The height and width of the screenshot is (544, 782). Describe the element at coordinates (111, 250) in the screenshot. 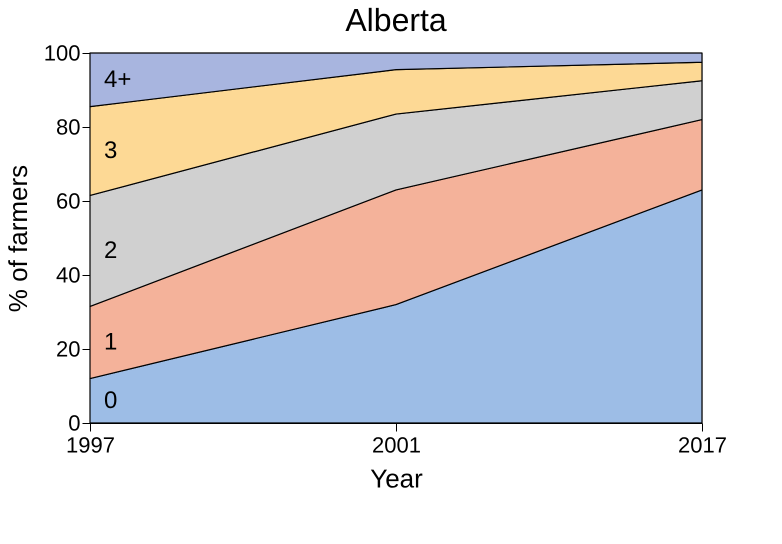

I see `series-label: 2` at that location.